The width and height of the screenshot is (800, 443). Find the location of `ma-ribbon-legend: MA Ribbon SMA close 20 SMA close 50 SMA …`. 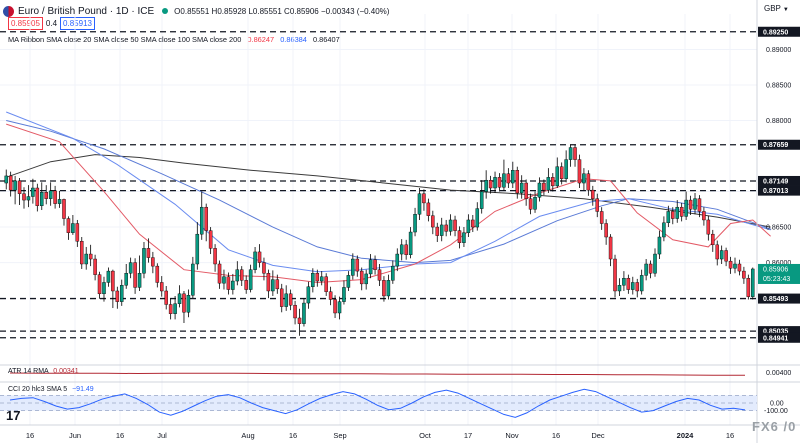

ma-ribbon-legend: MA Ribbon SMA close 20 SMA close 50 SMA … is located at coordinates (176, 39).